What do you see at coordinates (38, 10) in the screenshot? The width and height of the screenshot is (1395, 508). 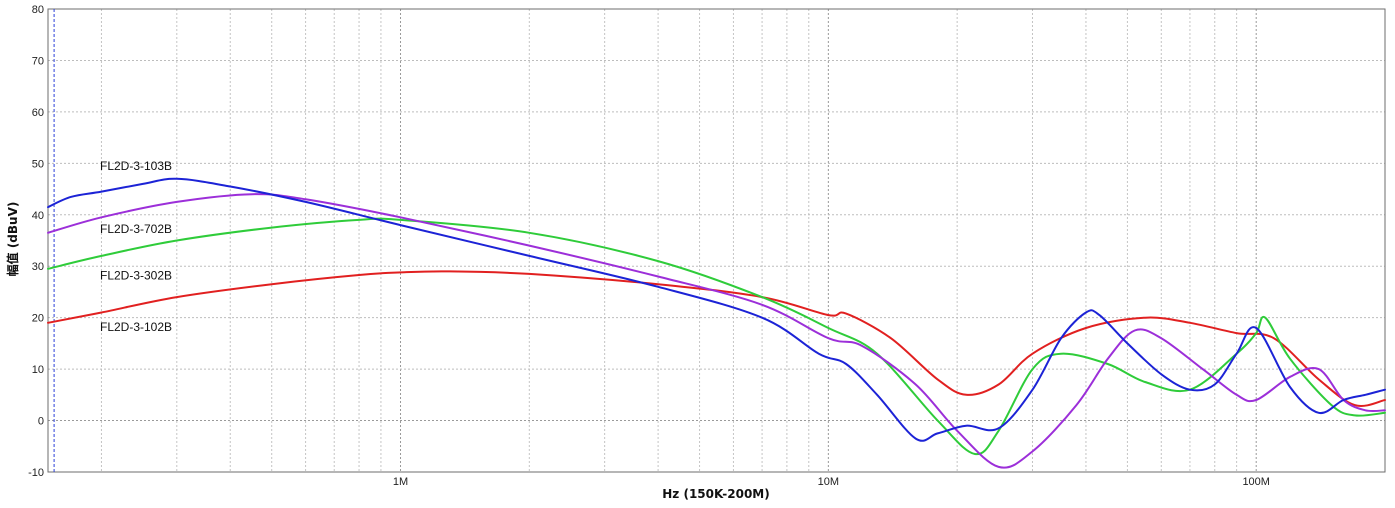 I see `y-tick-label: 80` at bounding box center [38, 10].